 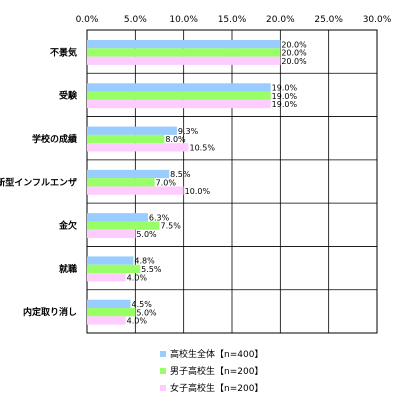 What do you see at coordinates (175, 139) in the screenshot?
I see `data-label: 8.0%` at bounding box center [175, 139].